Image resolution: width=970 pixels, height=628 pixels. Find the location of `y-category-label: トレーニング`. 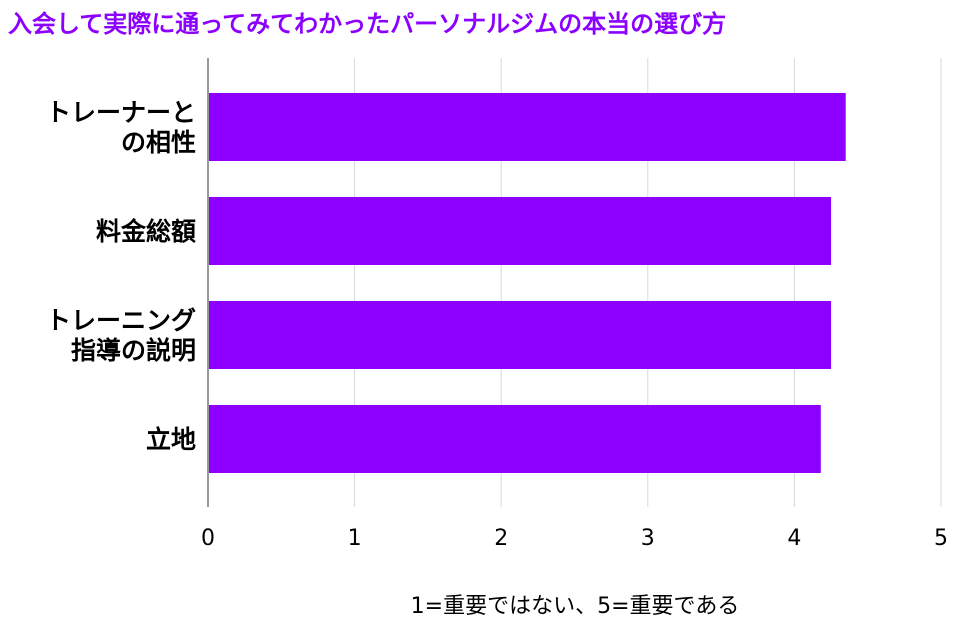

y-category-label: トレーニング is located at coordinates (121, 320).